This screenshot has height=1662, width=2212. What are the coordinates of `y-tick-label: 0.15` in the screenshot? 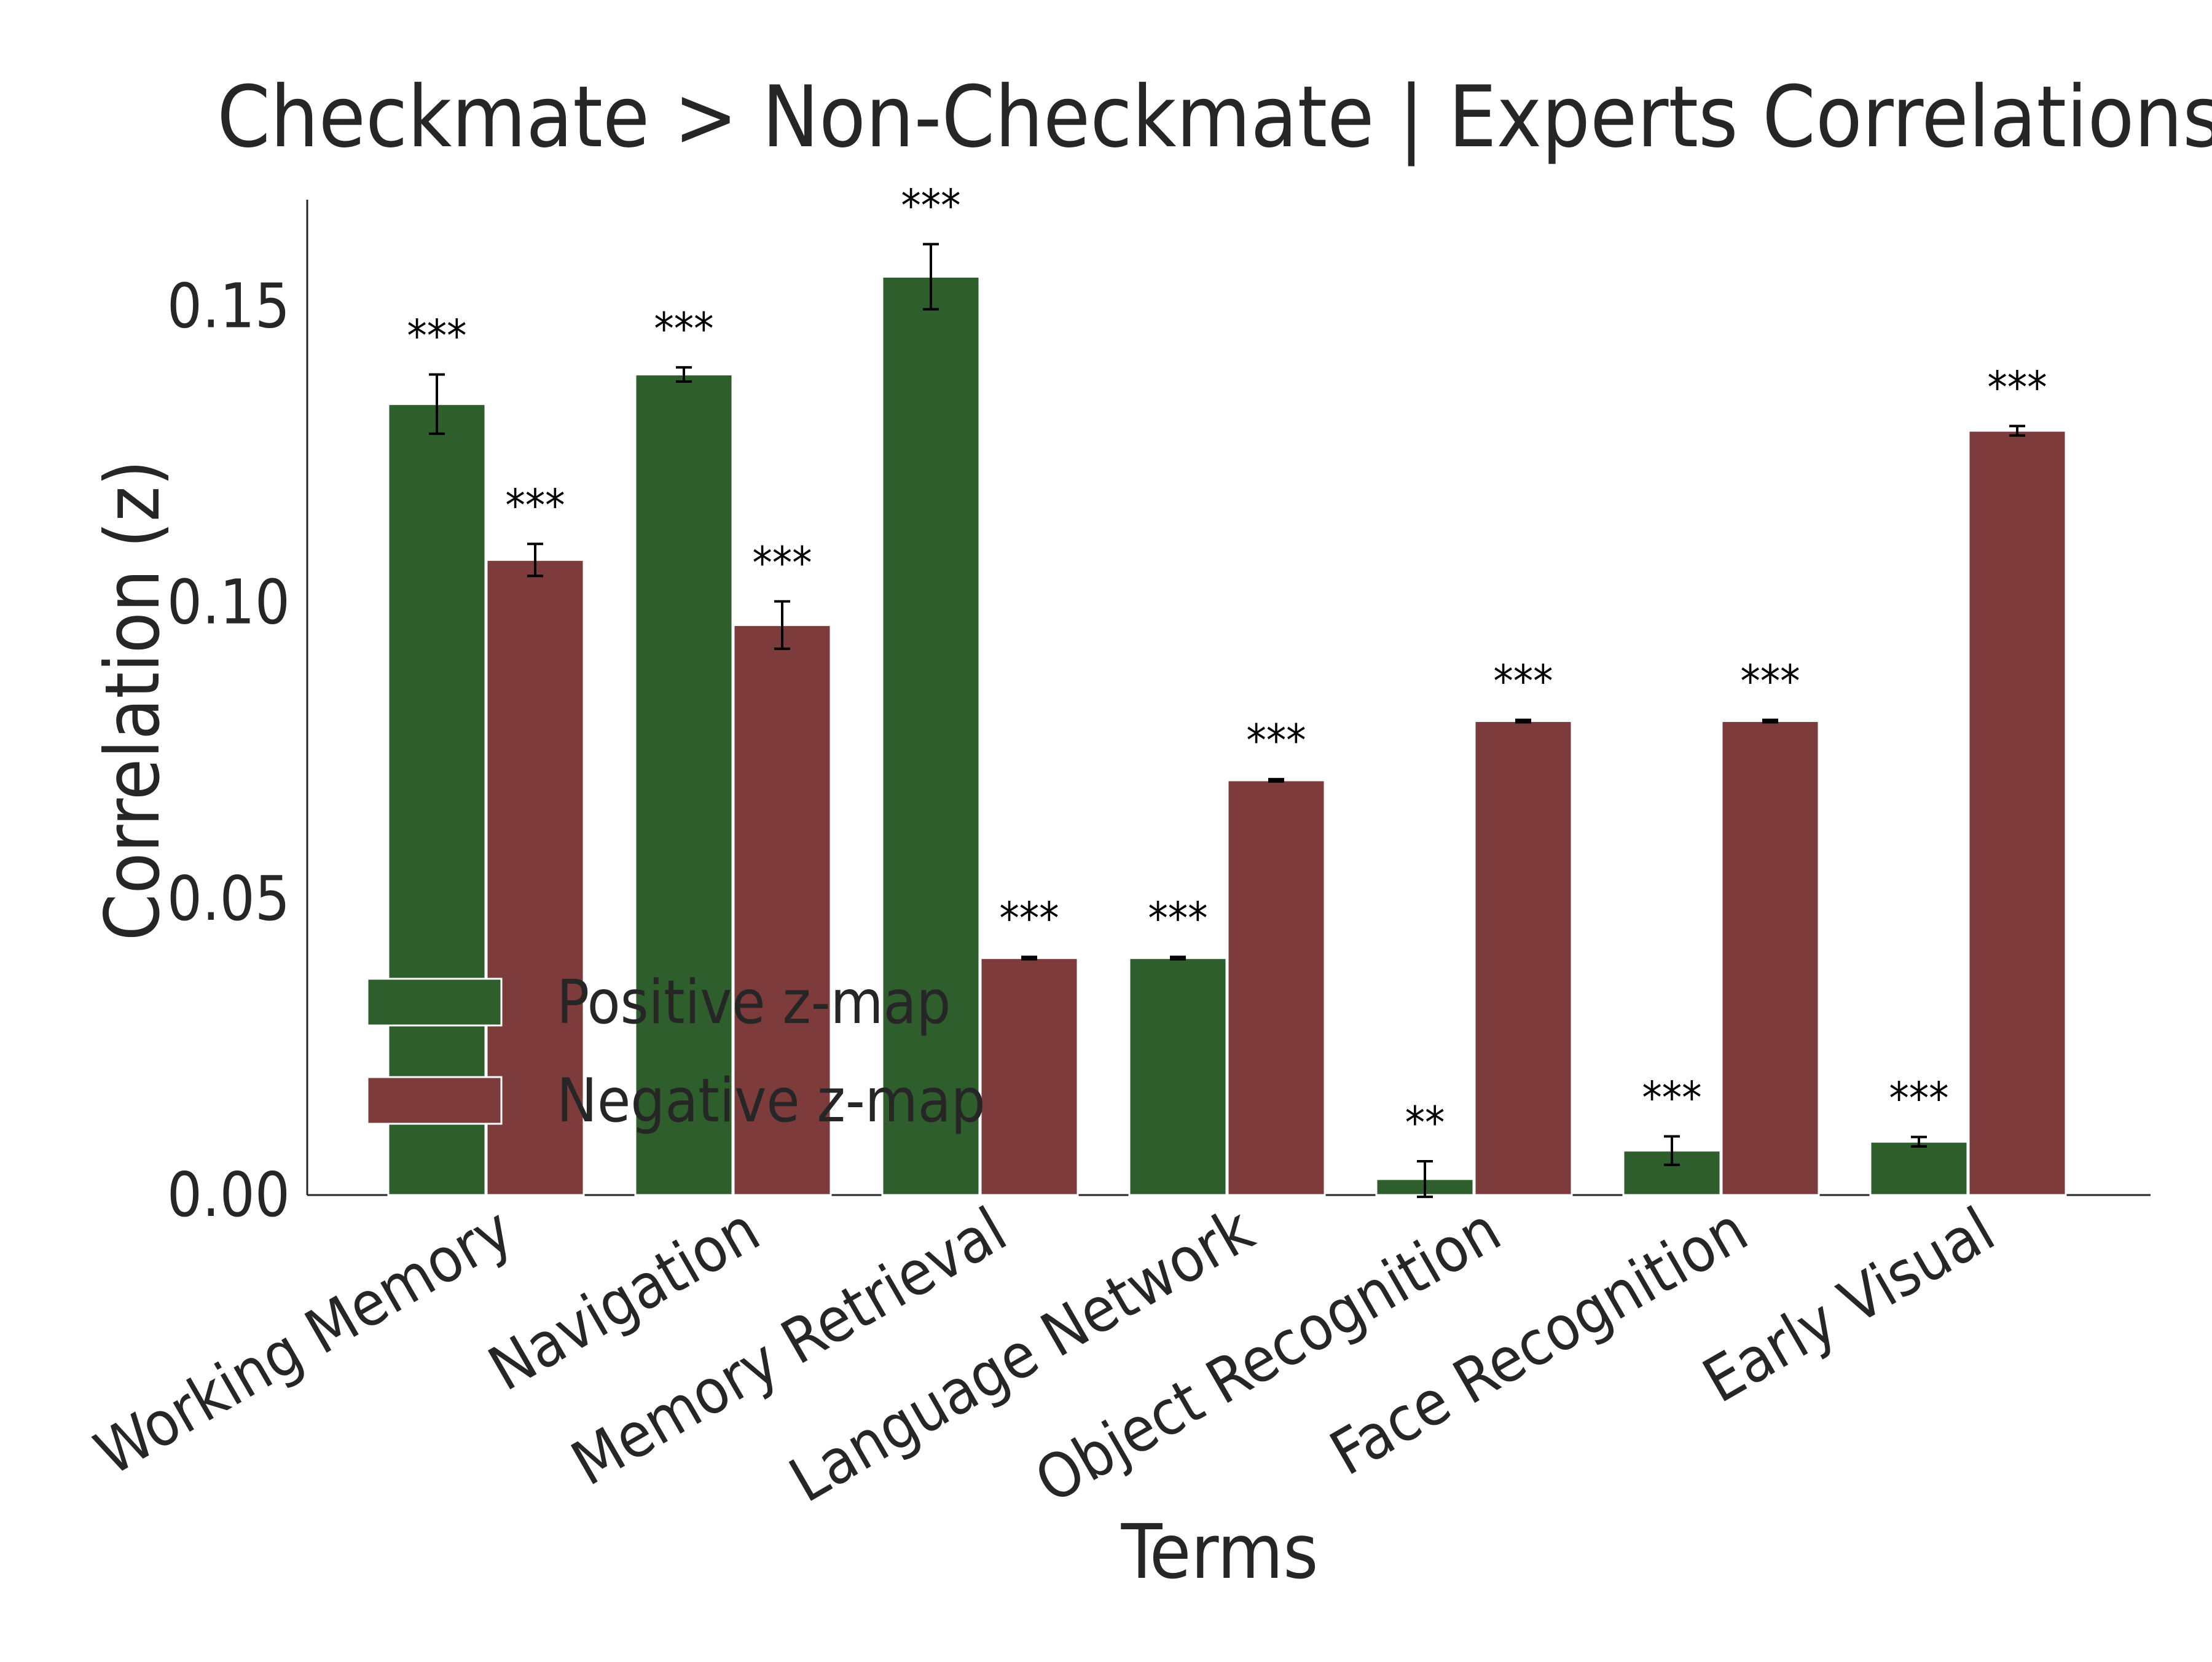 It's located at (228, 306).